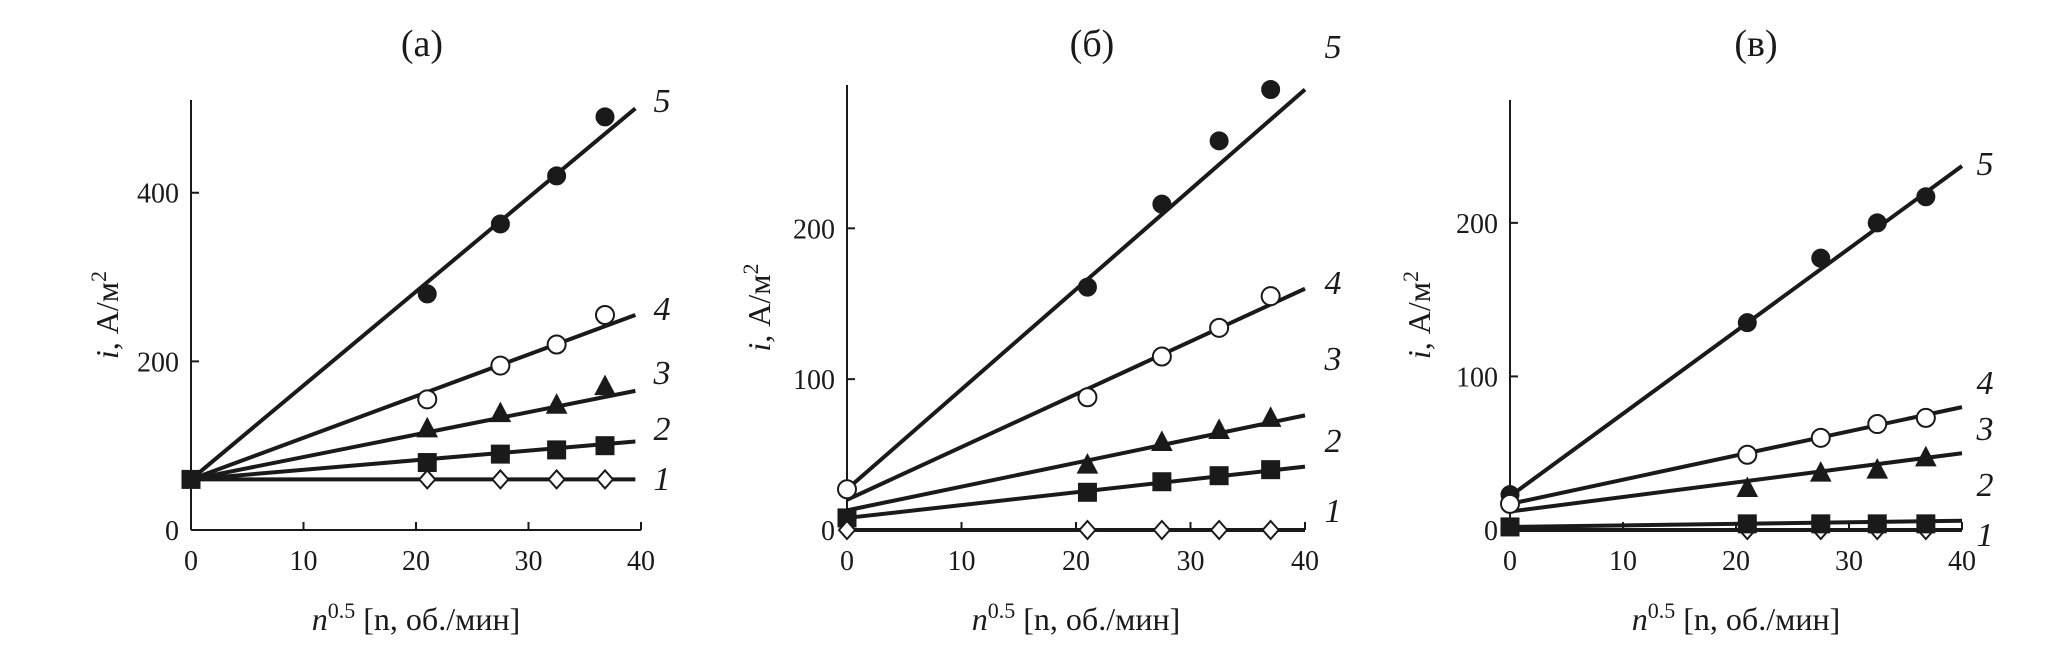 This screenshot has width=2067, height=659. Describe the element at coordinates (422, 44) in the screenshot. I see `panel-title: (а)` at that location.